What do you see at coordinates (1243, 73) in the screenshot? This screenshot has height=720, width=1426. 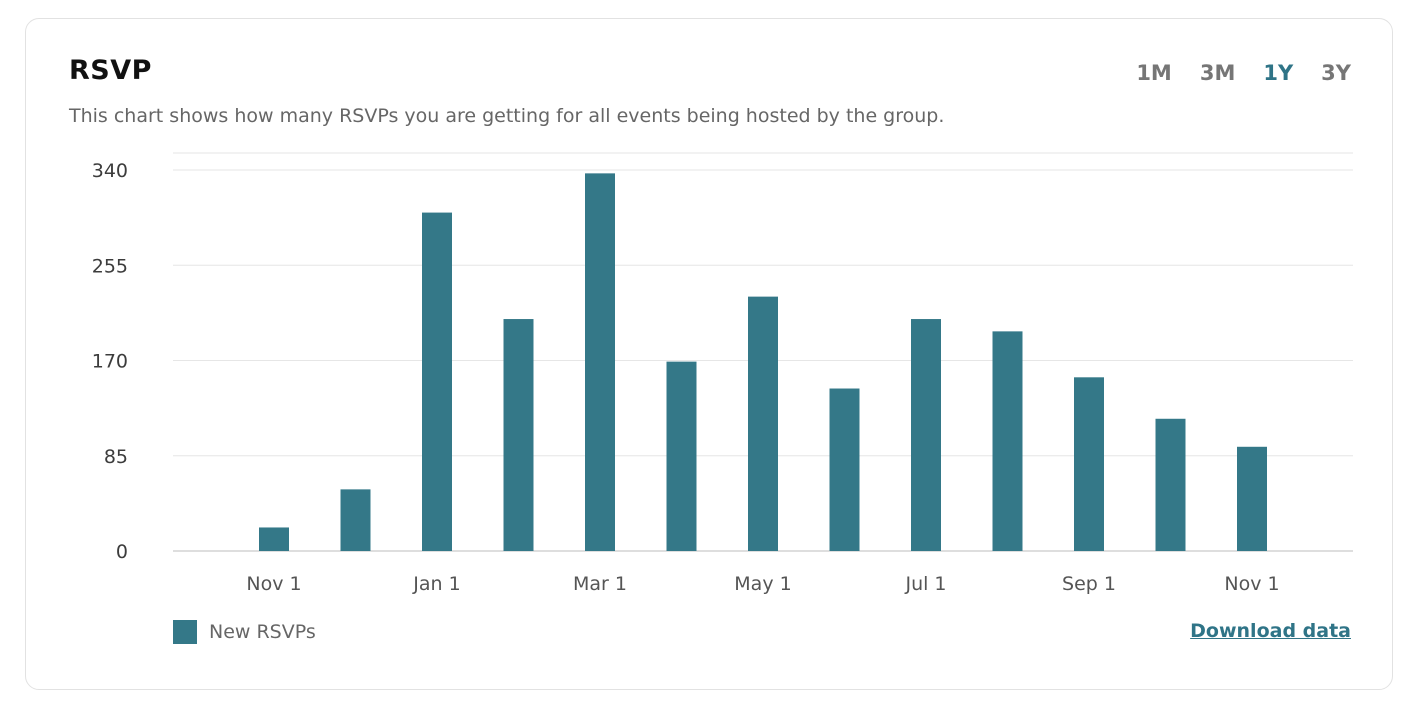 I see `range-selector: 1M 3M 1Y 3Y` at bounding box center [1243, 73].